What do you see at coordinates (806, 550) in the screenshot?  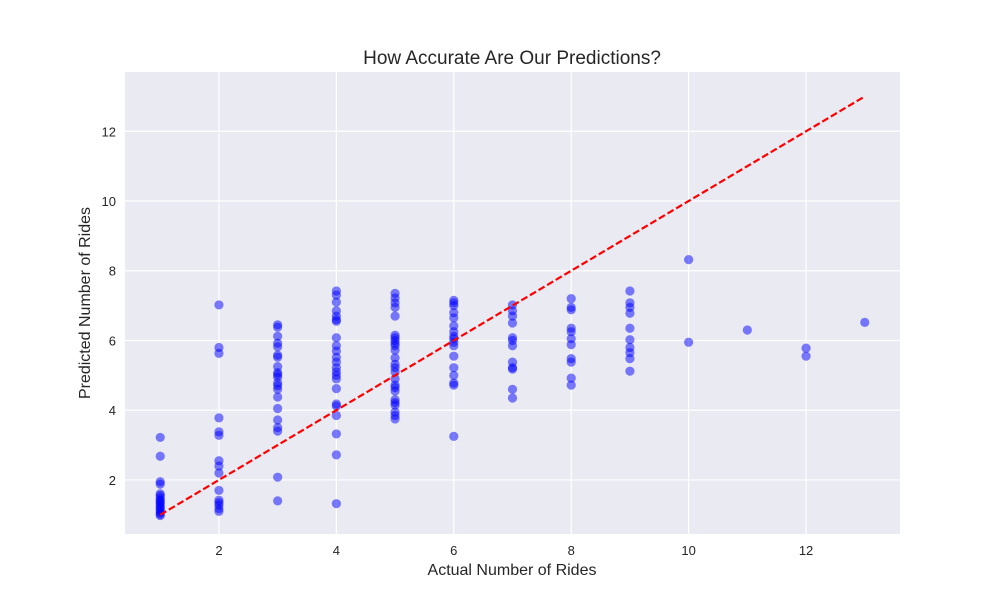 I see `x-tick-label: 12` at bounding box center [806, 550].